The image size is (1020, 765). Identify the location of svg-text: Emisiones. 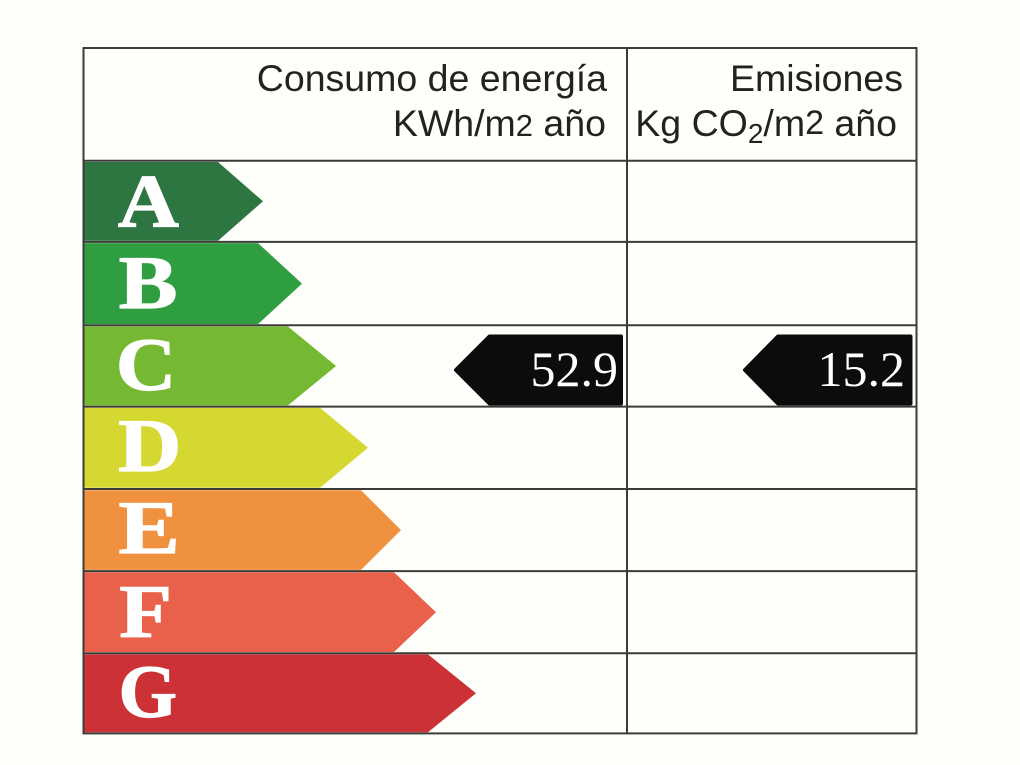
(816, 78).